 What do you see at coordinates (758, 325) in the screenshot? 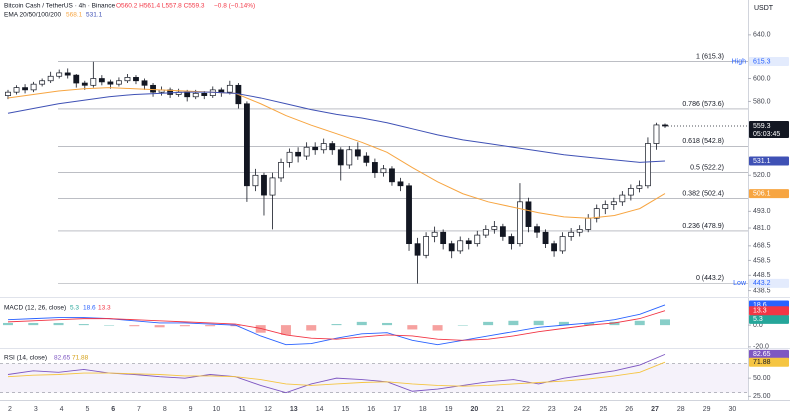
I see `y-tick-label: 0.0` at bounding box center [758, 325].